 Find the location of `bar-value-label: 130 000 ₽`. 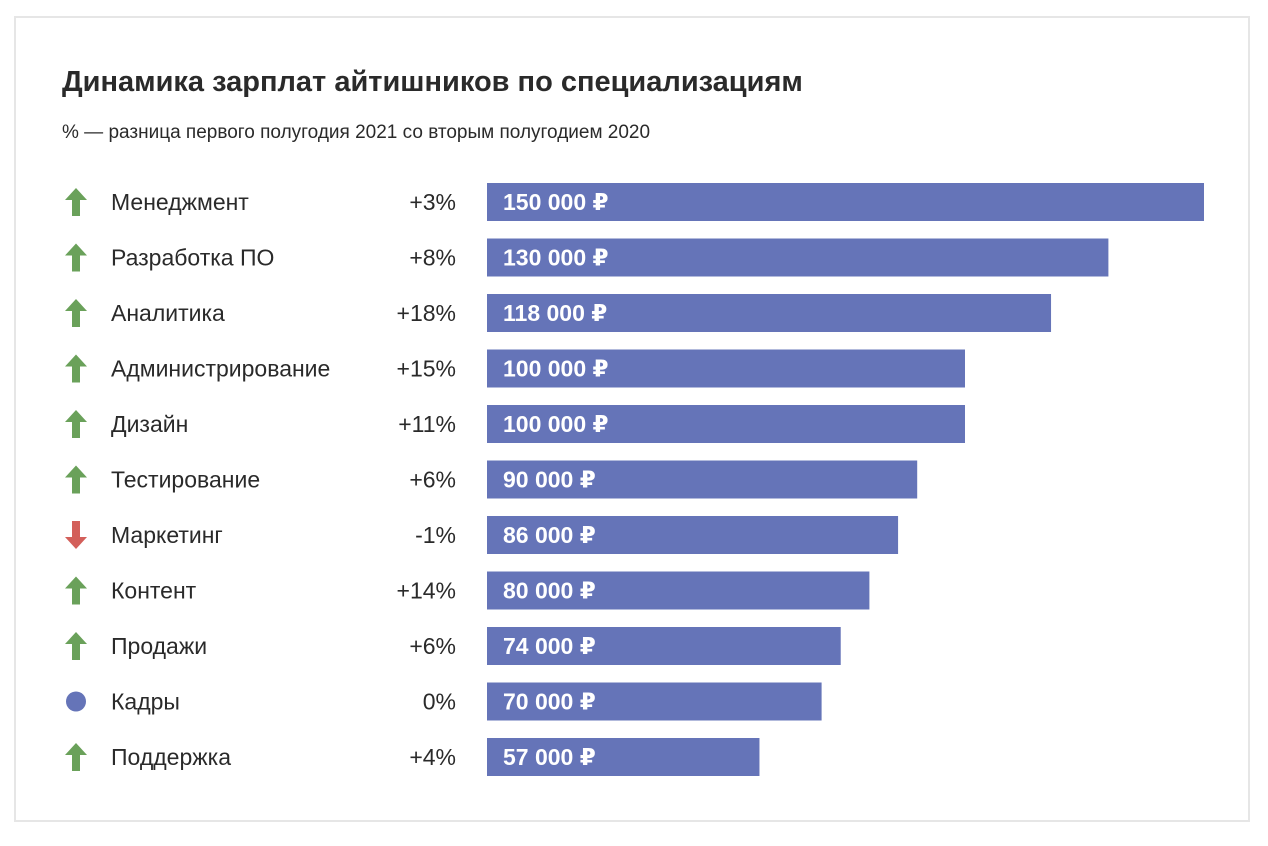

bar-value-label: 130 000 ₽ is located at coordinates (556, 258).